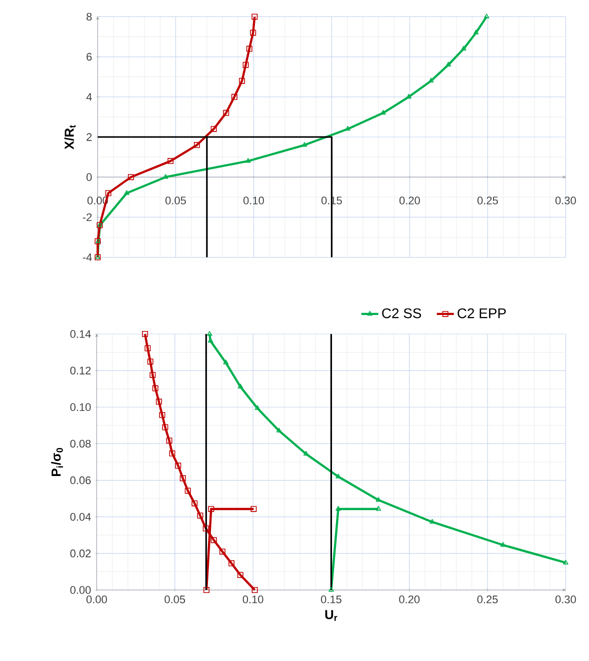 This screenshot has width=589, height=661. I want to click on y-tick-label: 0.08, so click(80, 444).